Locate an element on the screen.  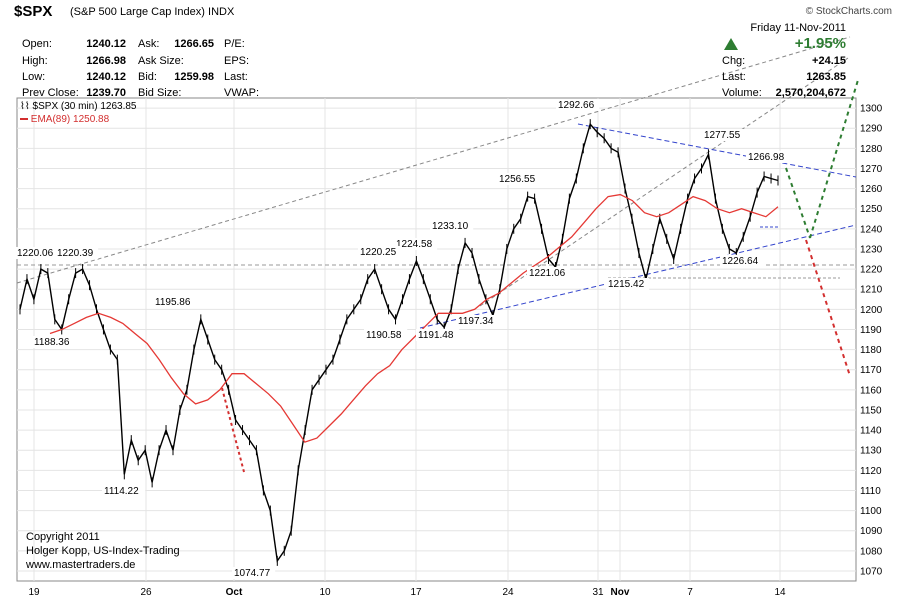
last-price-label: Last: is located at coordinates (734, 77).